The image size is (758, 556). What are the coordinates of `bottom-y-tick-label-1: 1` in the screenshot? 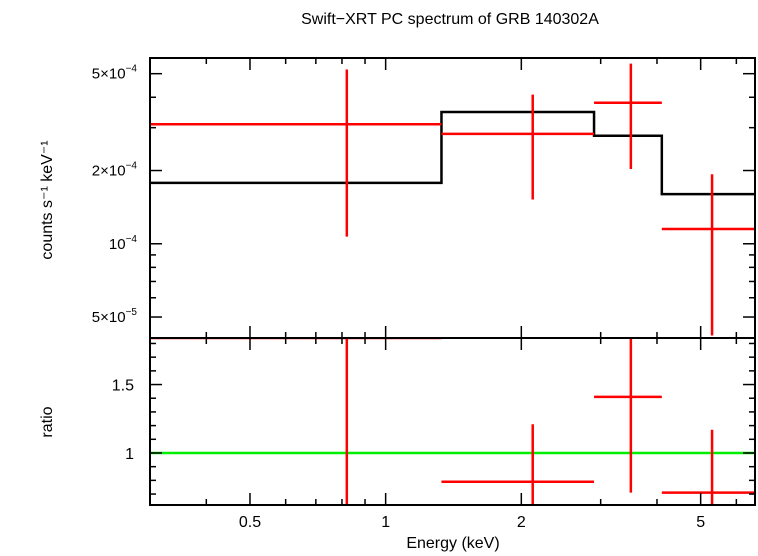 It's located at (129, 454).